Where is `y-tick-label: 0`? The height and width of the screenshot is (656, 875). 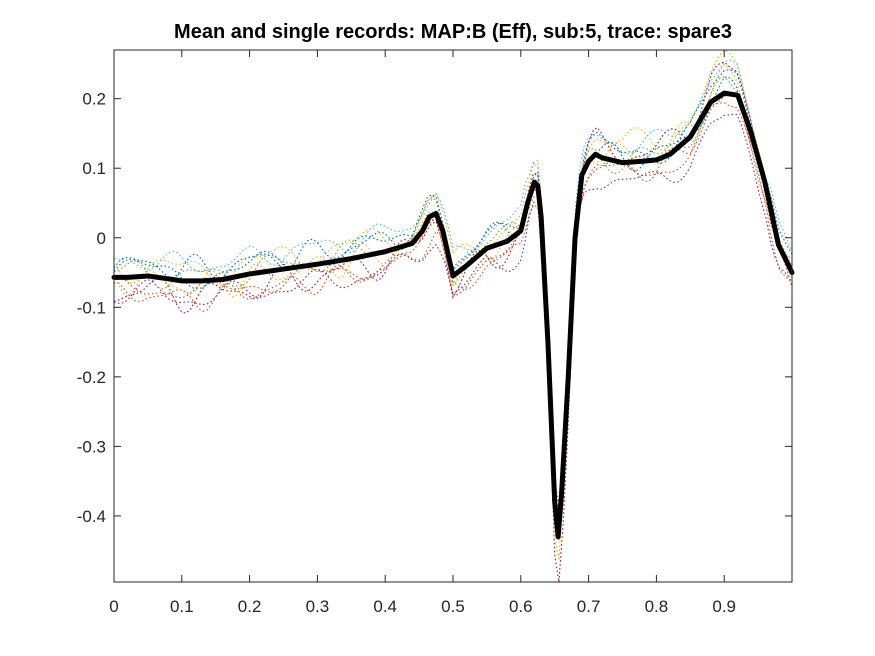
y-tick-label: 0 is located at coordinates (101, 238).